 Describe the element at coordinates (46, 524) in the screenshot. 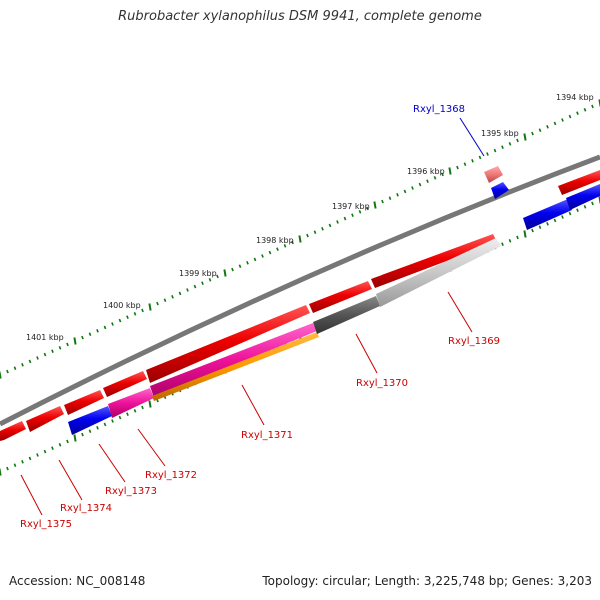

I see `gene-label-rxyl-1375: Rxyl_1375` at that location.